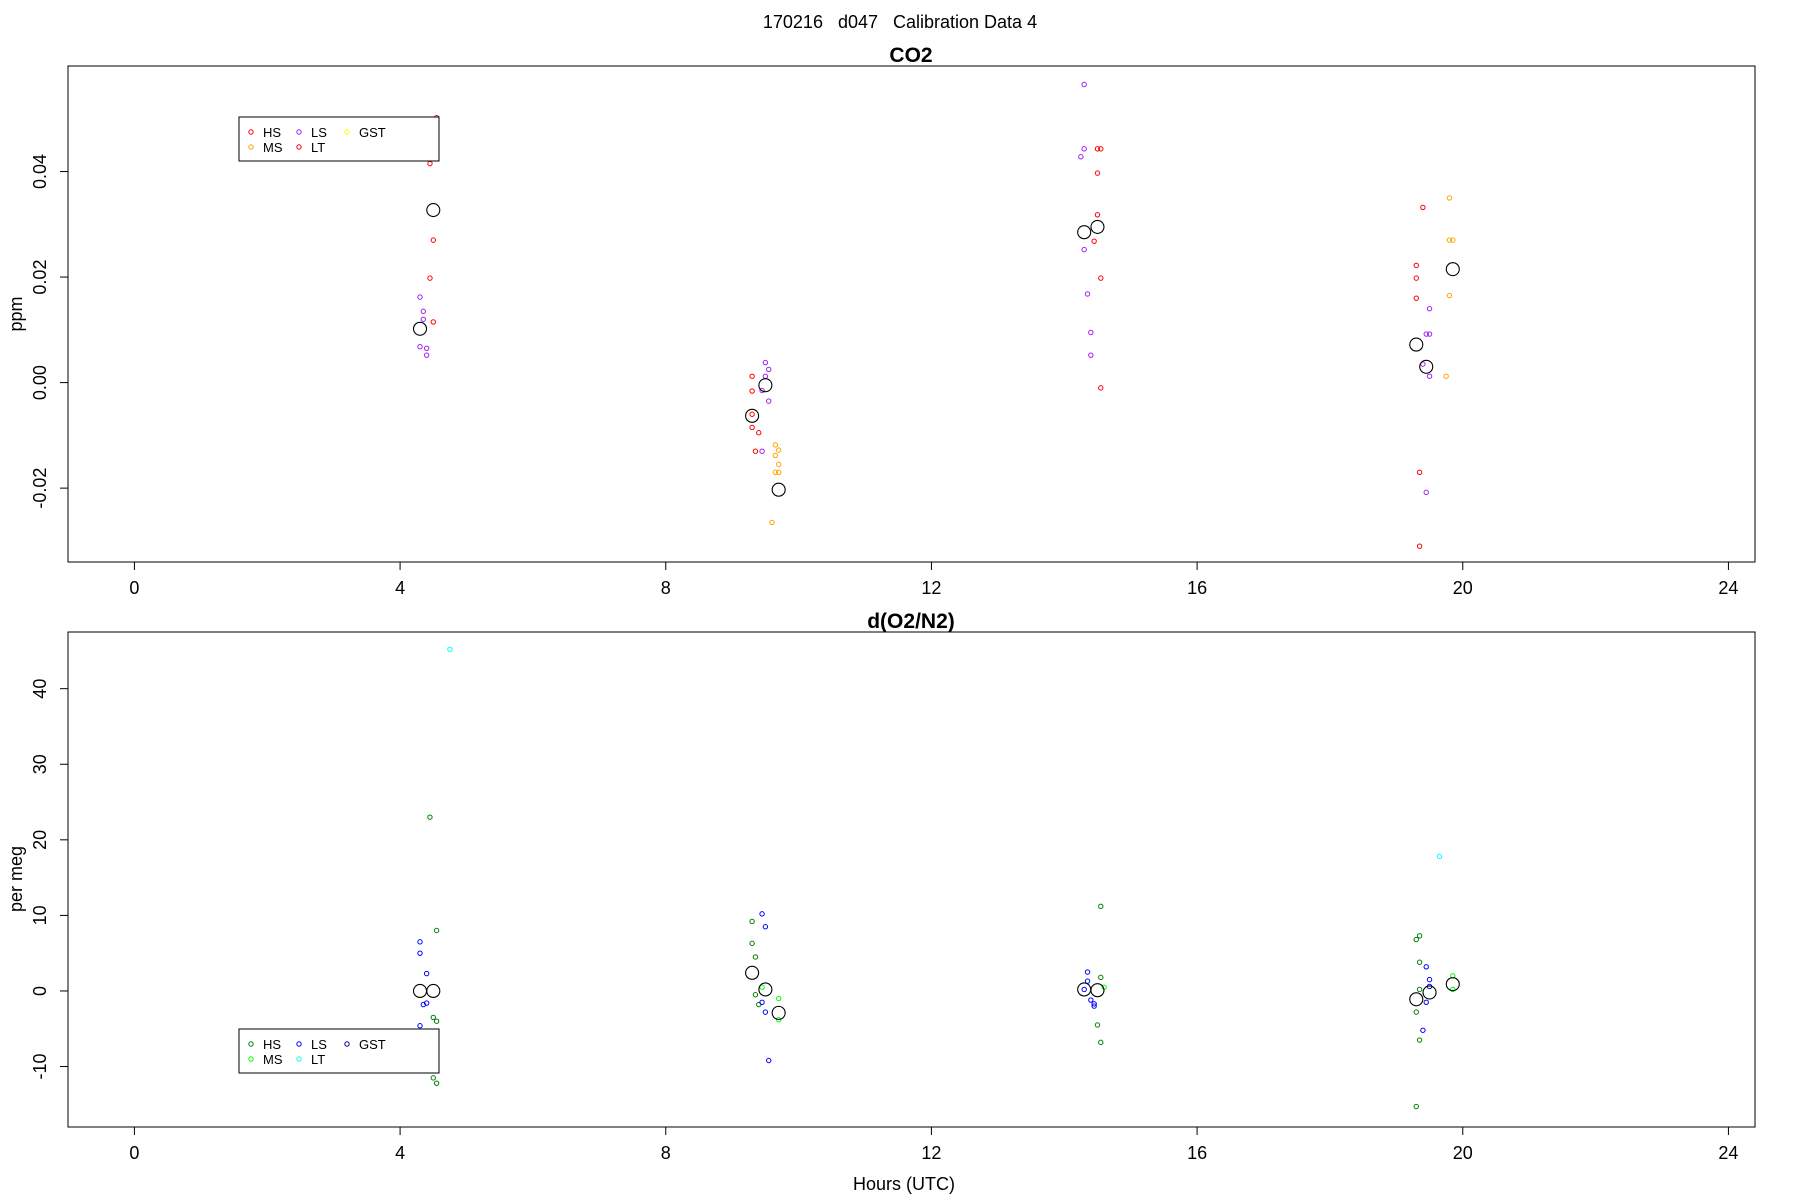 The height and width of the screenshot is (1200, 1800). What do you see at coordinates (347, 1044) in the screenshot?
I see `o2n2-legend-marker-gst` at bounding box center [347, 1044].